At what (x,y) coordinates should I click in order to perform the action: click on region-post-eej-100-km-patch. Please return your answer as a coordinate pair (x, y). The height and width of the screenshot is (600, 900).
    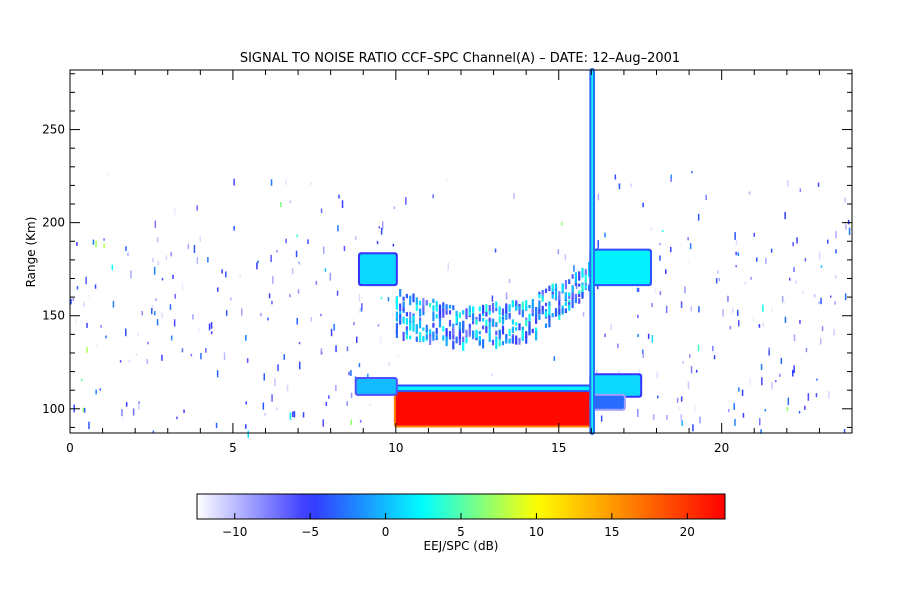
    Looking at the image, I should click on (607, 402).